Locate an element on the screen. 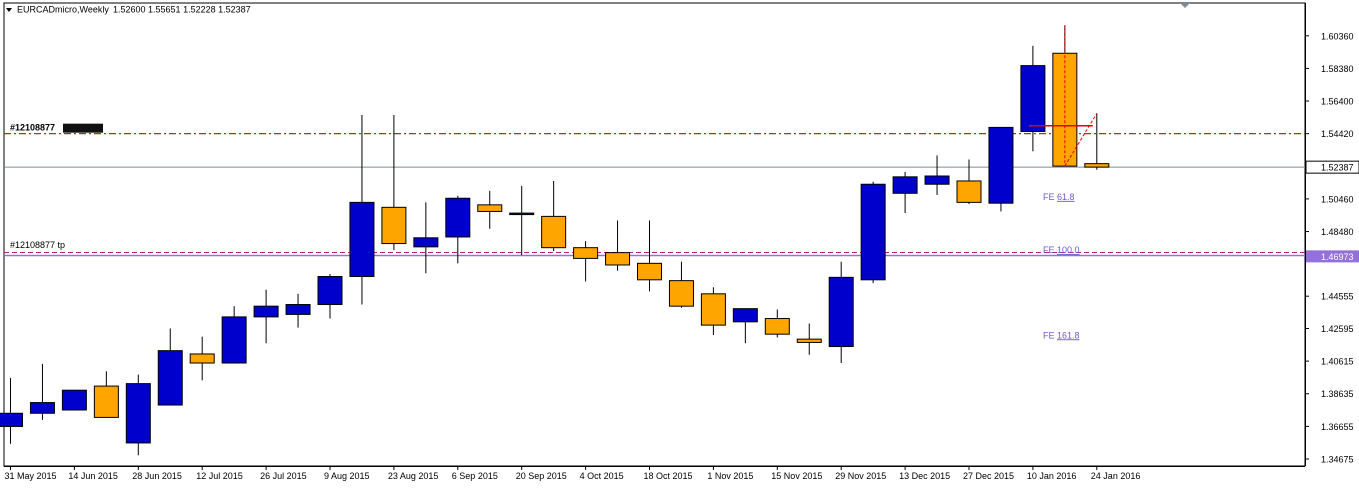 The height and width of the screenshot is (496, 1359). chart-ohlc: 1.52600 1.55651 1.52228 1.52387 is located at coordinates (182, 10).